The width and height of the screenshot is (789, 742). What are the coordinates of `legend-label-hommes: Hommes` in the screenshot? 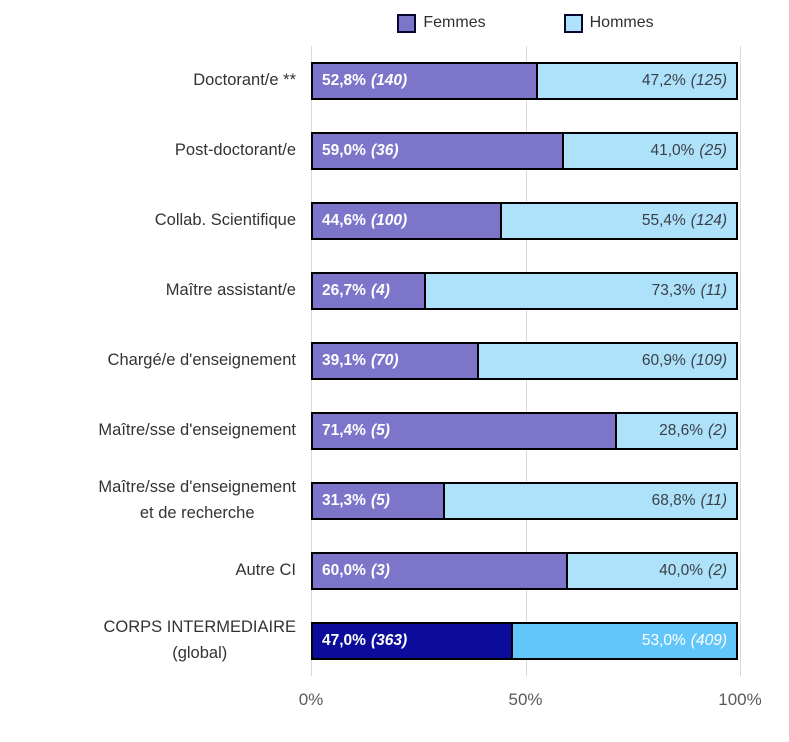 It's located at (621, 22).